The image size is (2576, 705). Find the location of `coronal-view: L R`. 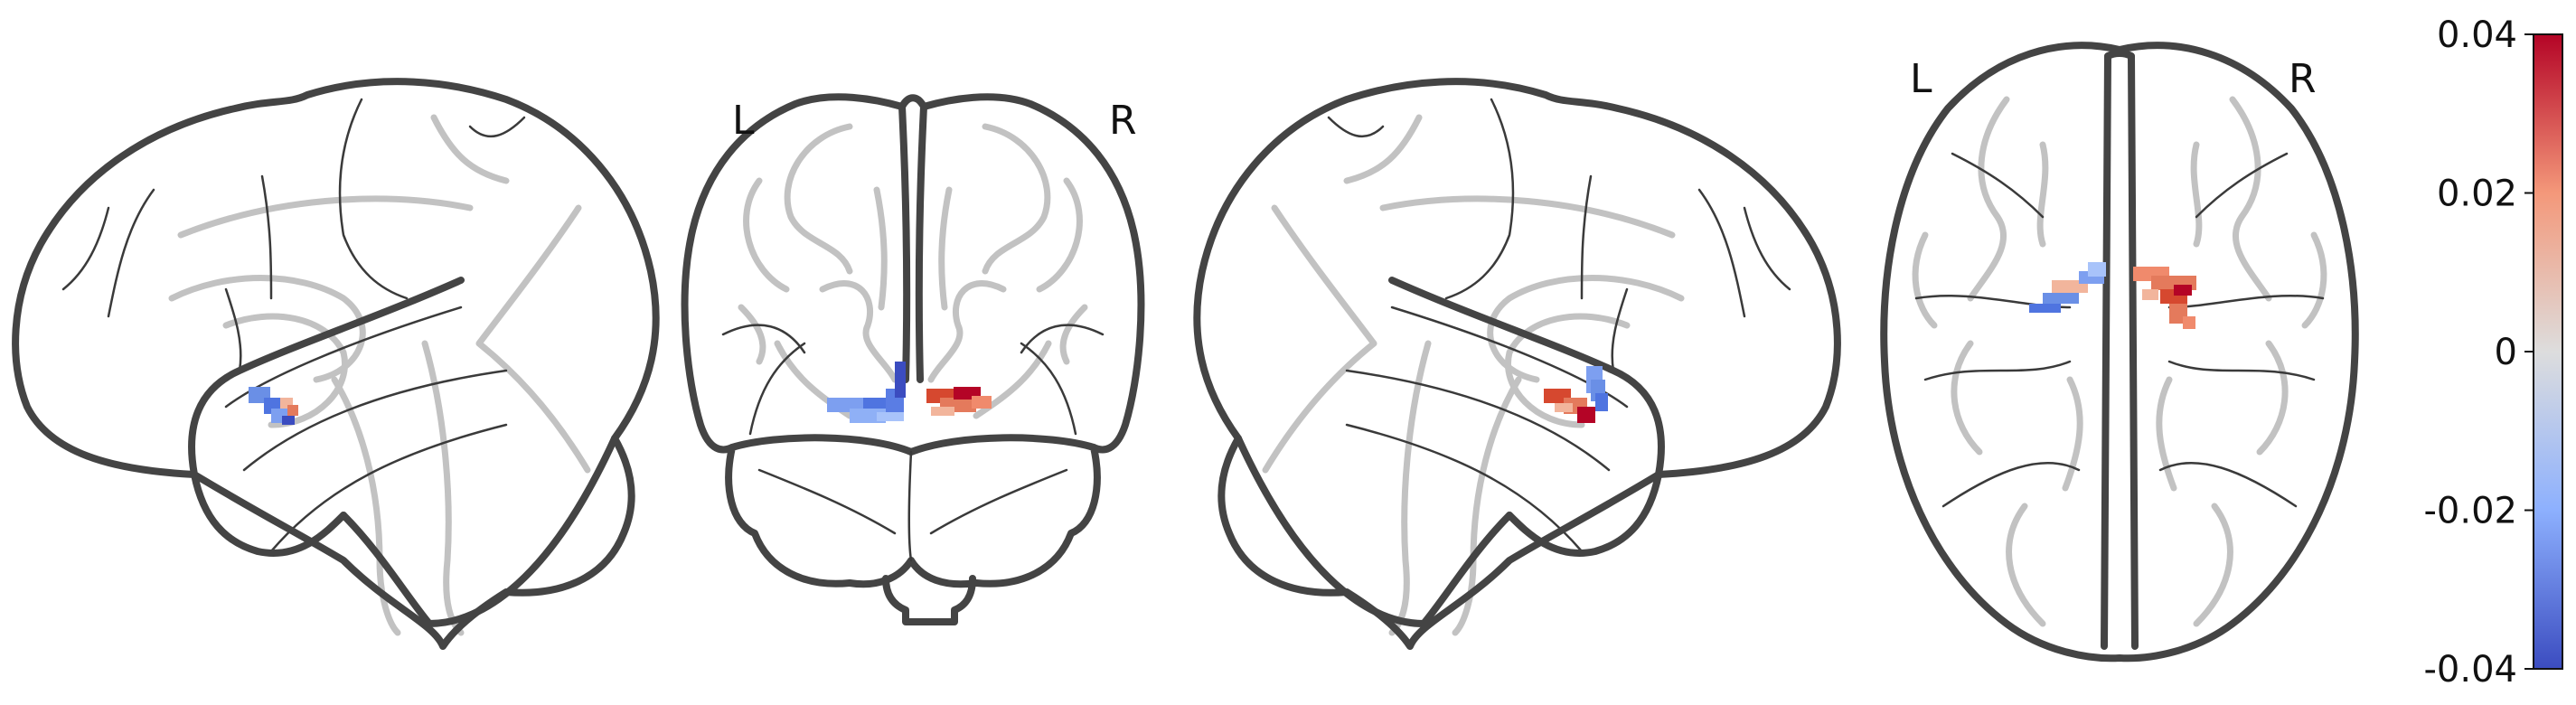

coronal-view: L R is located at coordinates (913, 359).